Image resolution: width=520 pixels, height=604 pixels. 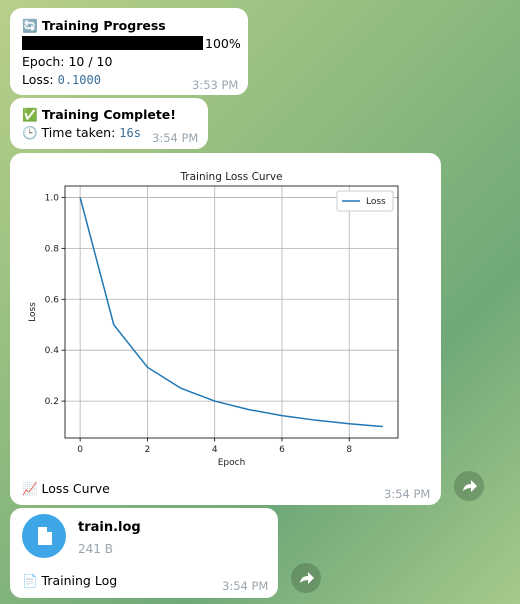 What do you see at coordinates (71, 132) in the screenshot?
I see `time-label: 🕒 Time taken:` at bounding box center [71, 132].